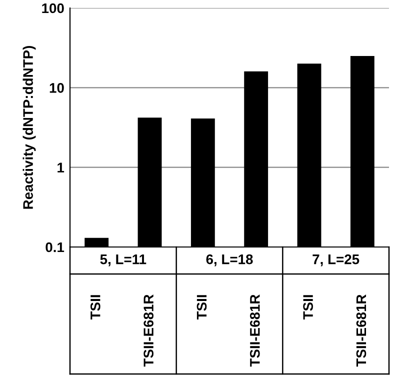 This screenshot has height=377, width=400. Describe the element at coordinates (53, 8) in the screenshot. I see `y-tick-label: 100` at that location.